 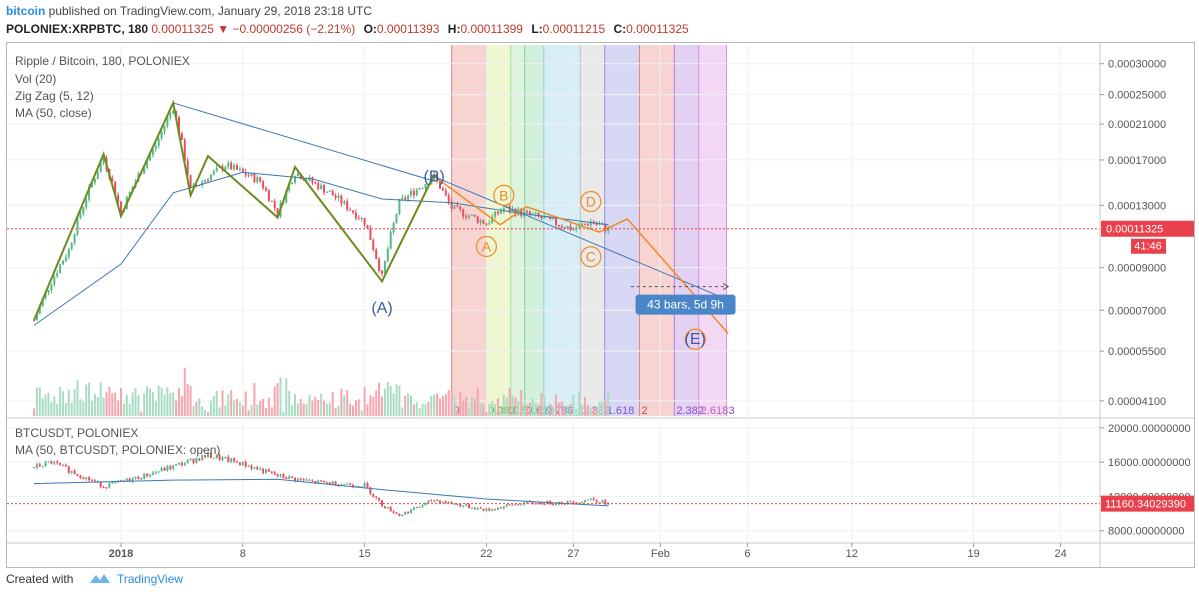 I want to click on y-tick-label: 0.00030000, so click(x=1137, y=65).